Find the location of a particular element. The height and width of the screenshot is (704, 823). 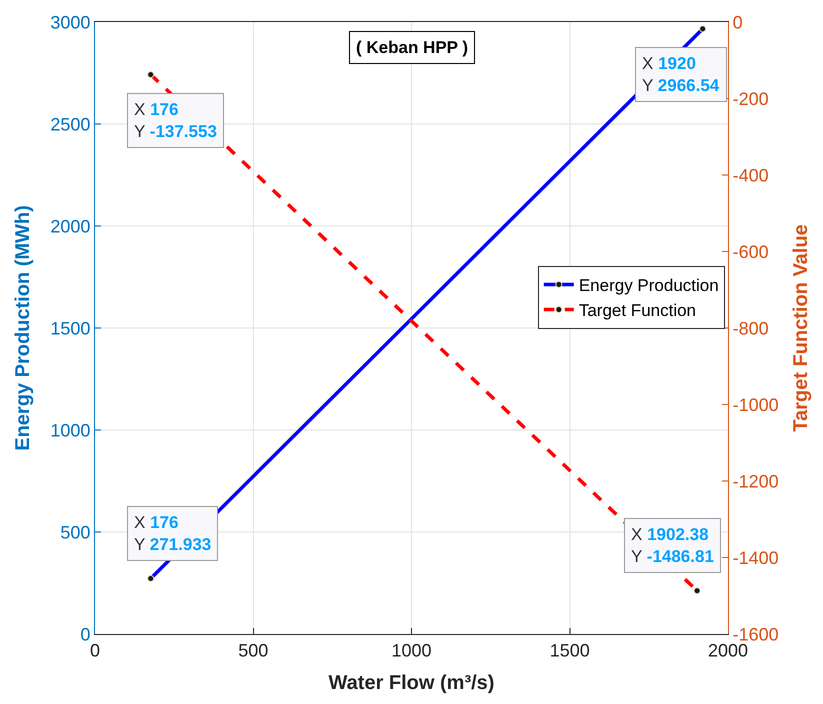

y2-axis-title: Target Function Value is located at coordinates (801, 328).